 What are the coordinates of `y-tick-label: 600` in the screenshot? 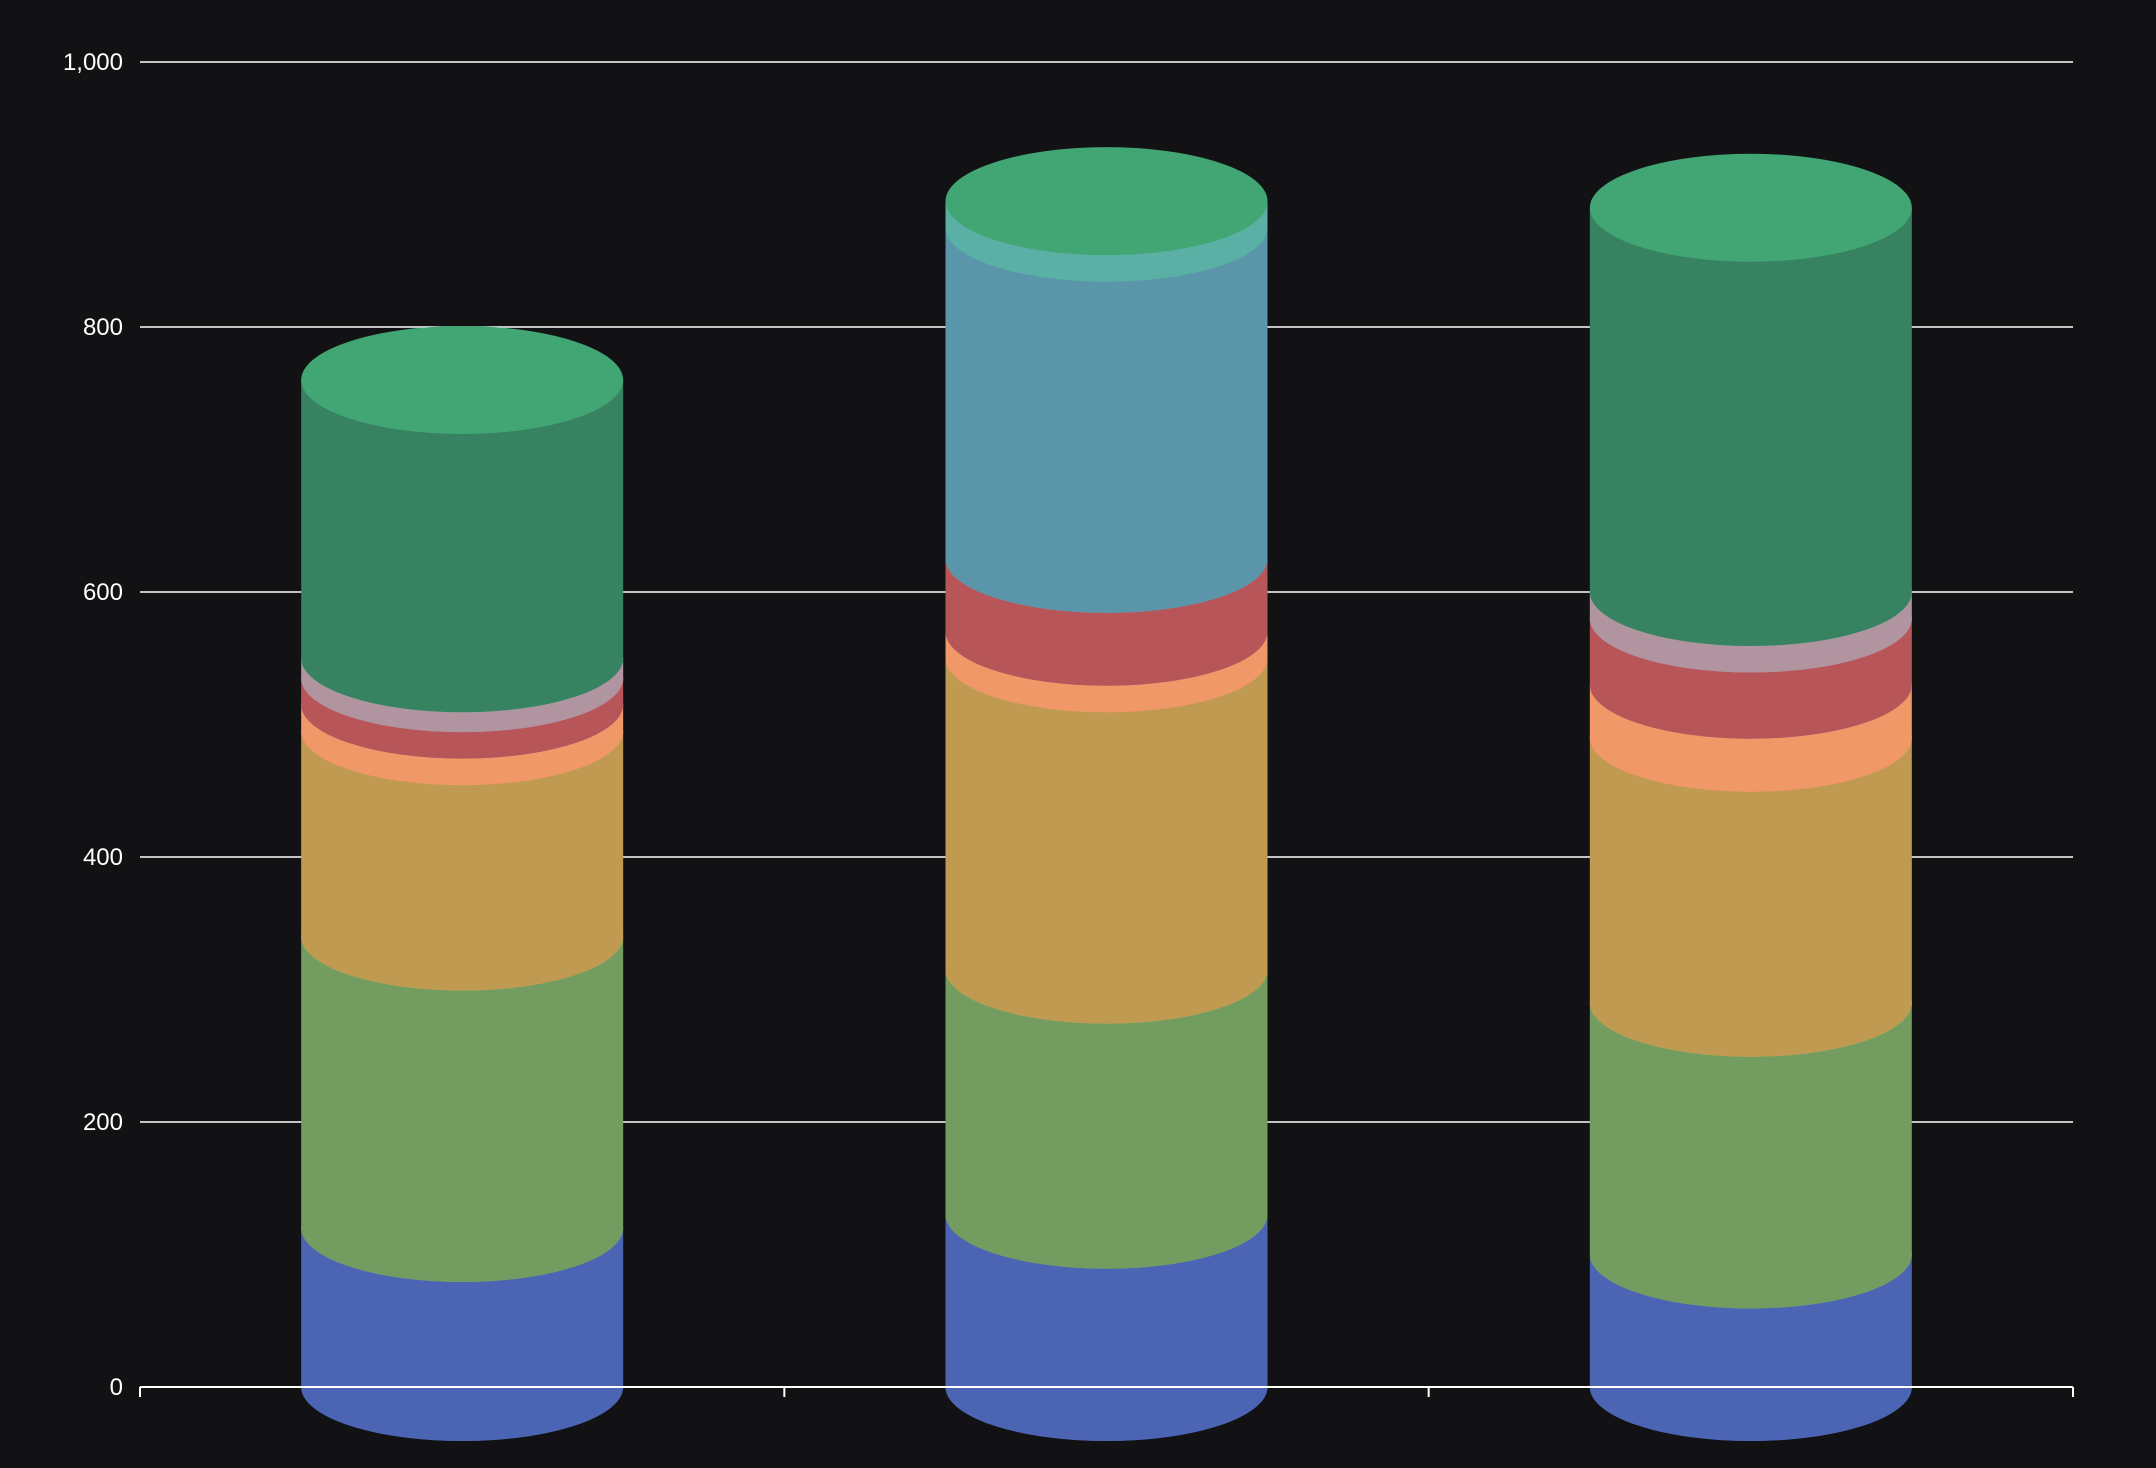 It's located at (103, 592).